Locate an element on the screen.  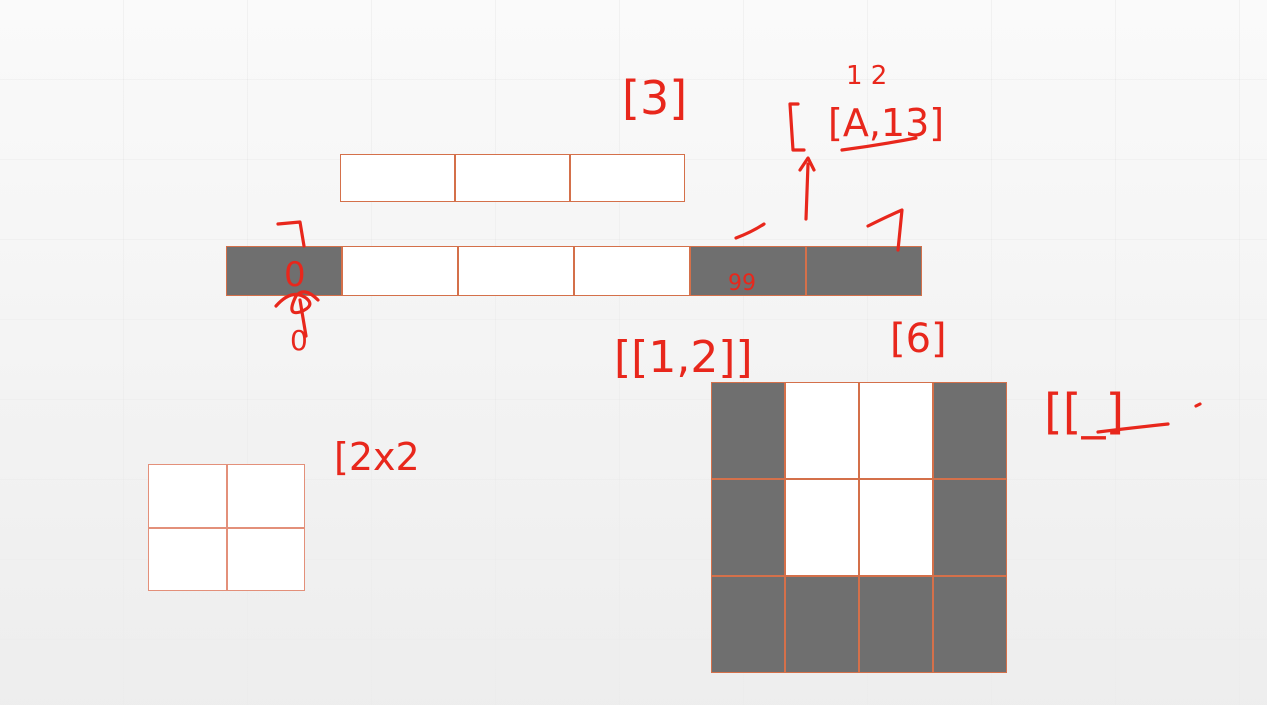
svg-text: 99 is located at coordinates (742, 283).